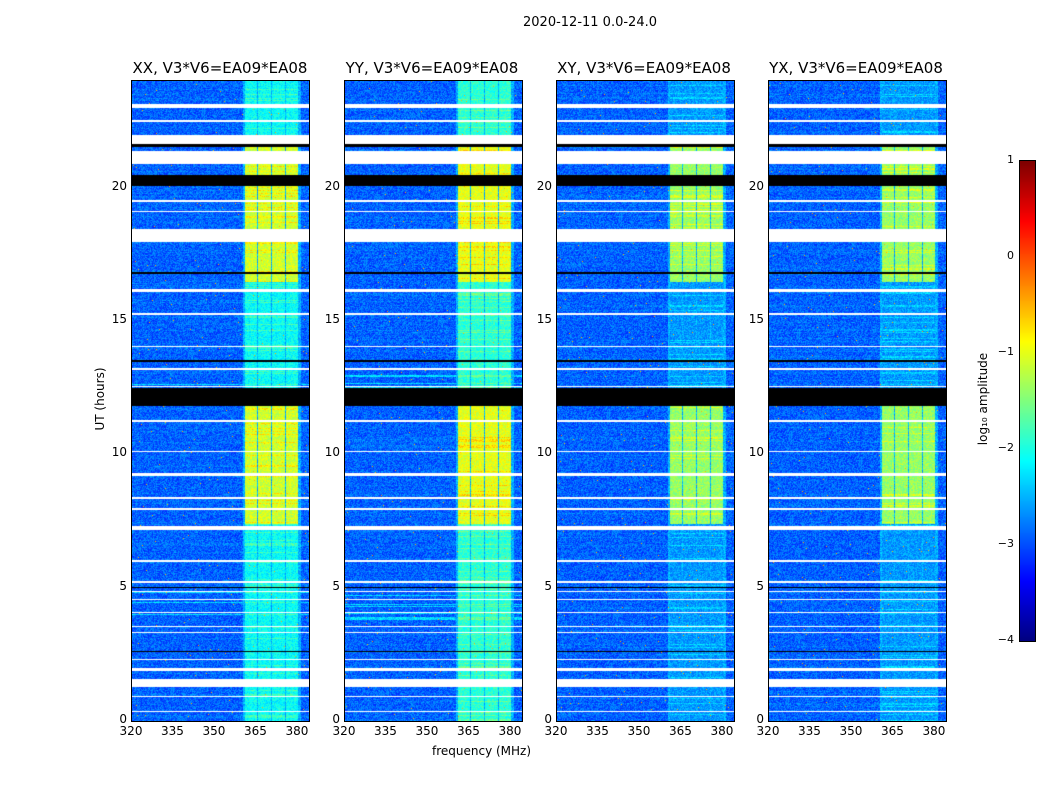 This screenshot has height=800, width=1050. Describe the element at coordinates (100, 399) in the screenshot. I see `y-axis-label: UT (hours)` at that location.